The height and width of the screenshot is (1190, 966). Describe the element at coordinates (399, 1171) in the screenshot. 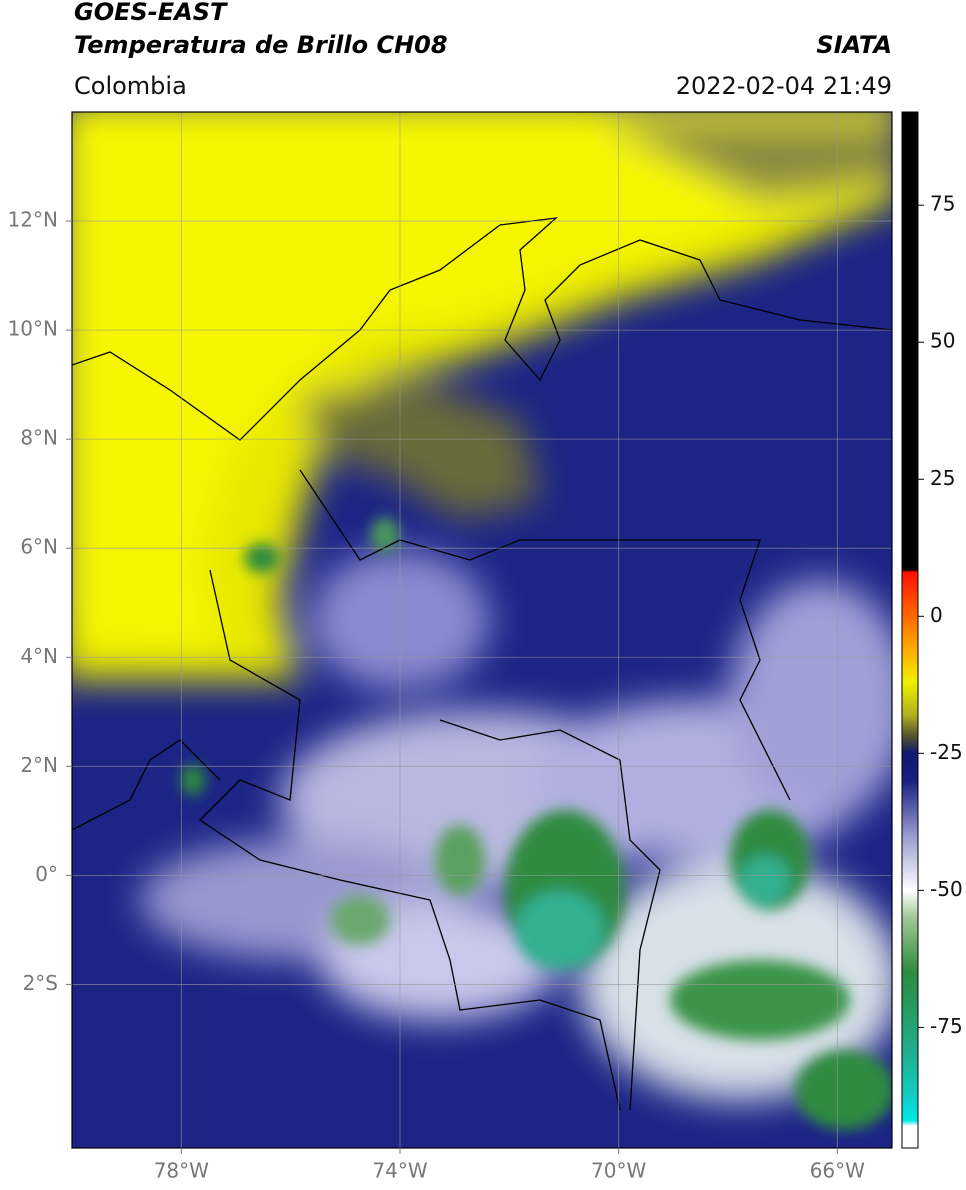

I see `x-tick-label: 74°W` at that location.